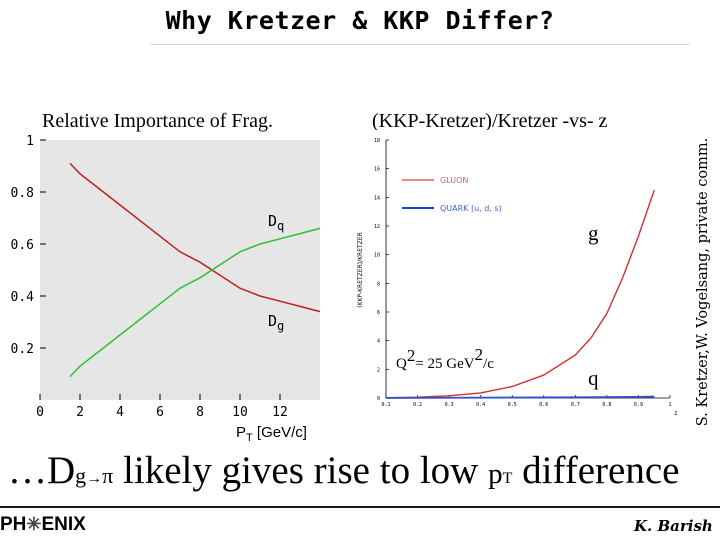 The height and width of the screenshot is (540, 720). I want to click on right-y-tick-label: 14, so click(377, 198).